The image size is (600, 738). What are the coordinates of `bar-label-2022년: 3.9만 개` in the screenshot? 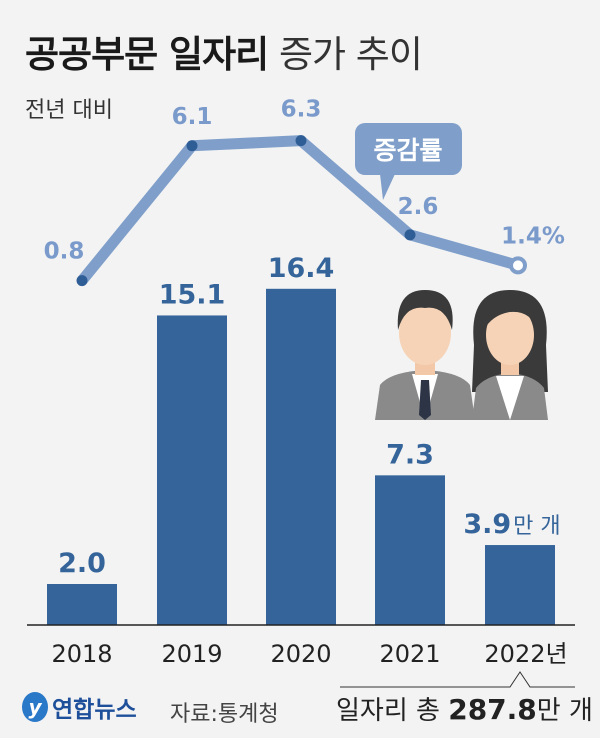 It's located at (511, 524).